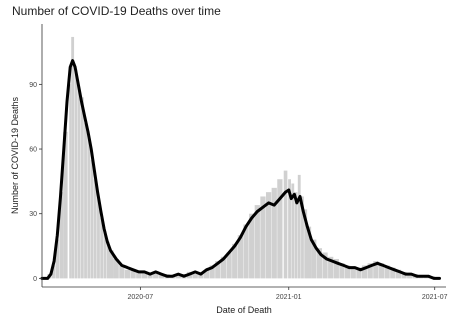  I want to click on x-tick-label: 2021-01, so click(289, 297).